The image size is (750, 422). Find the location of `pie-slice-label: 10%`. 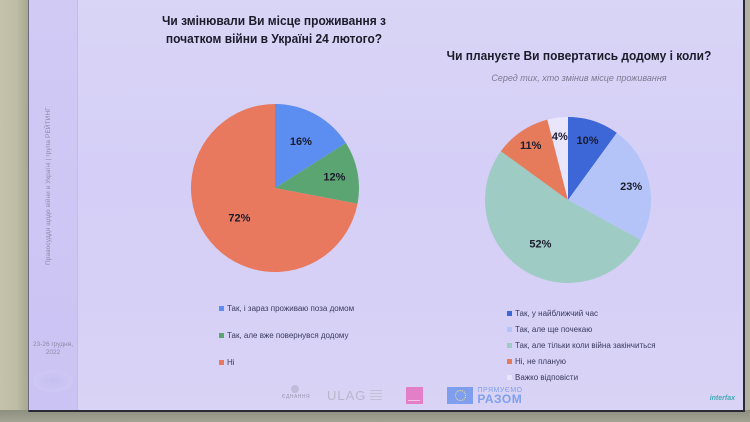

pie-slice-label: 10% is located at coordinates (587, 141).